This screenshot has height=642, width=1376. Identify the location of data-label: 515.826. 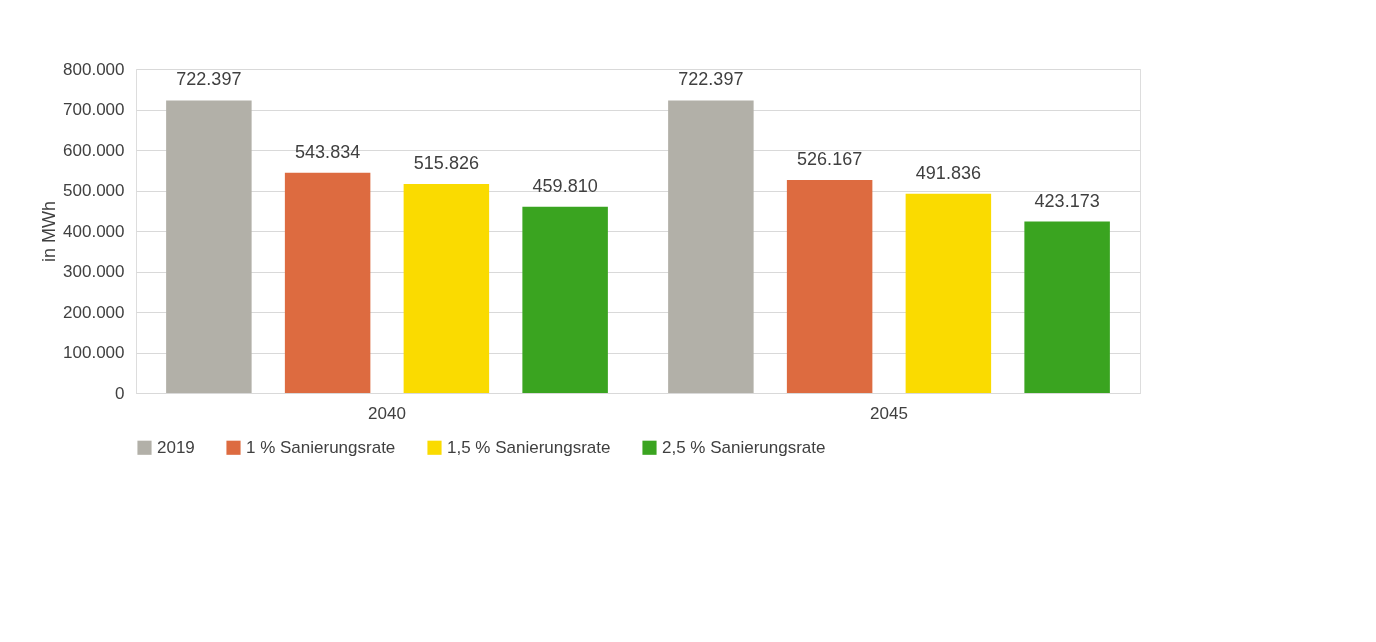
(446, 163).